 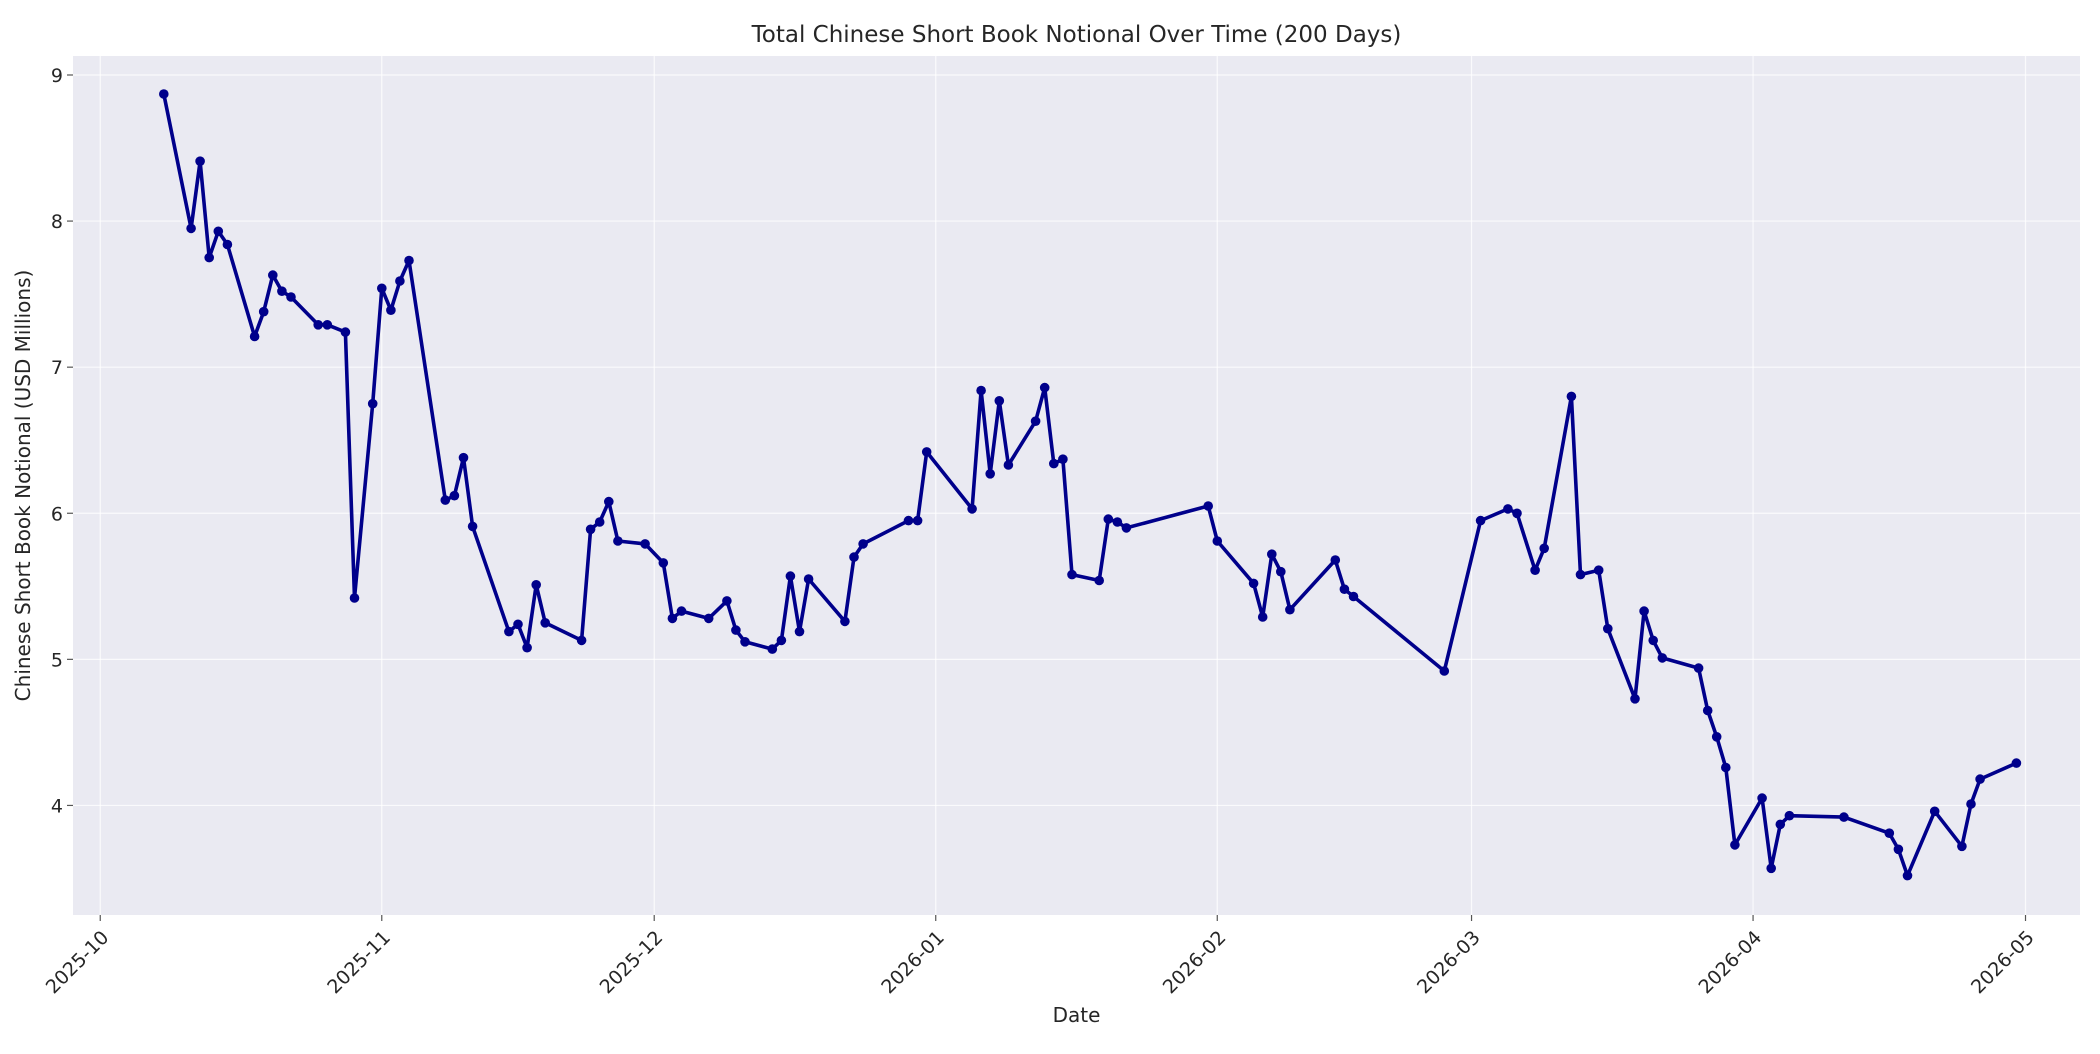 I want to click on y-tick-label: 5, so click(x=57, y=660).